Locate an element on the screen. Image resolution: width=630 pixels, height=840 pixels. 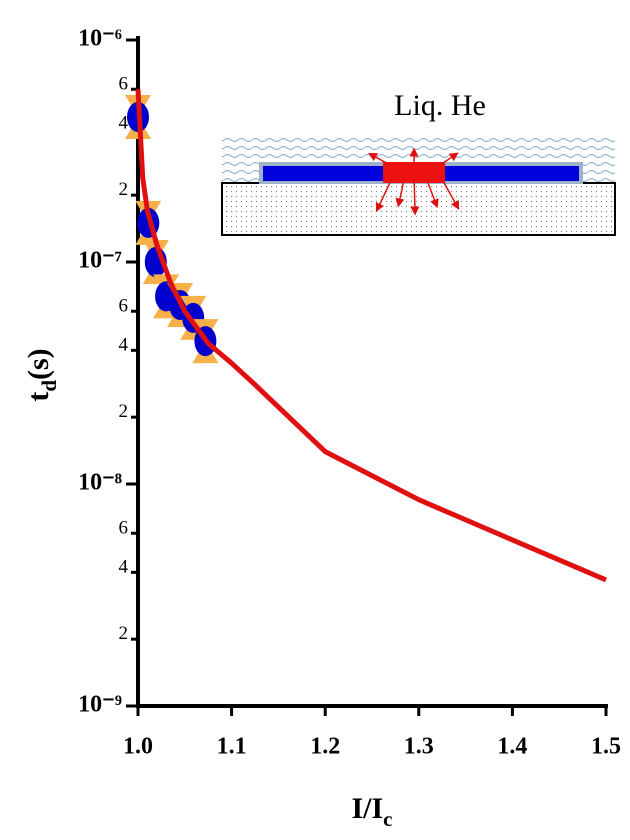
y-label-main: t is located at coordinates (38, 397).